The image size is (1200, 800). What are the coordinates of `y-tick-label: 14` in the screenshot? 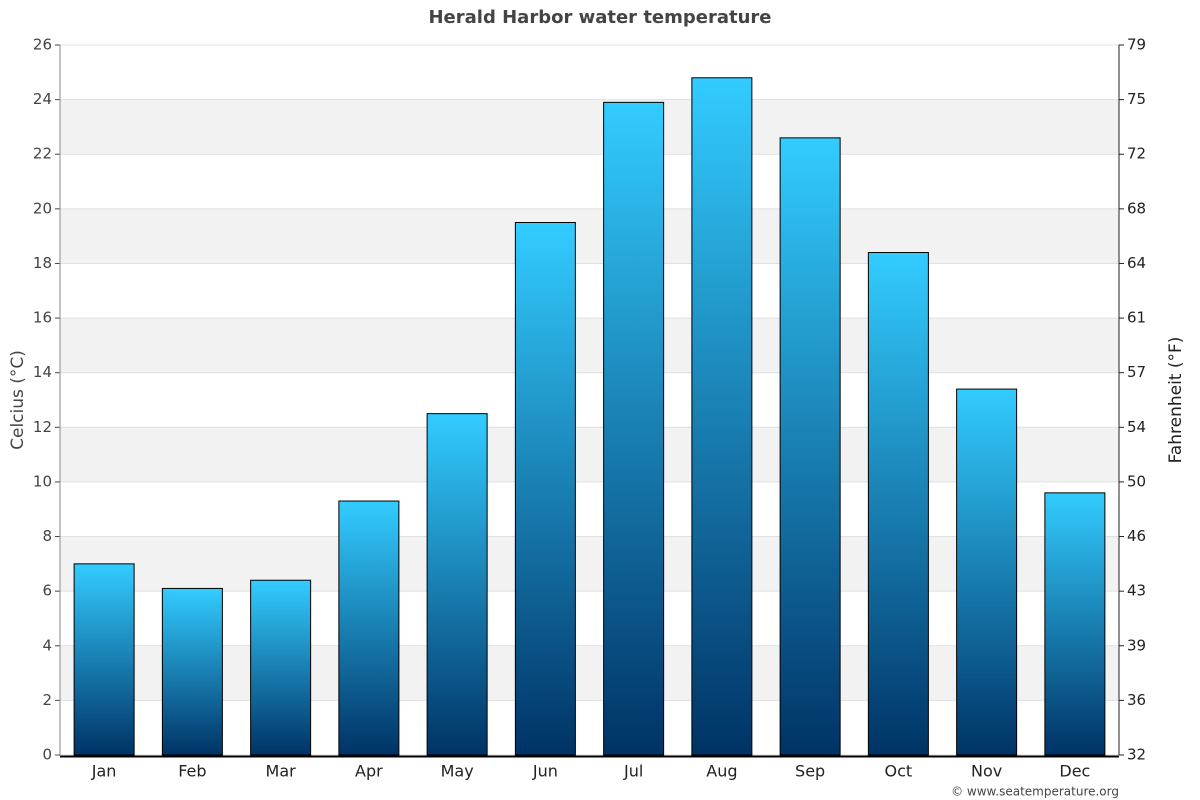 It's located at (42, 372).